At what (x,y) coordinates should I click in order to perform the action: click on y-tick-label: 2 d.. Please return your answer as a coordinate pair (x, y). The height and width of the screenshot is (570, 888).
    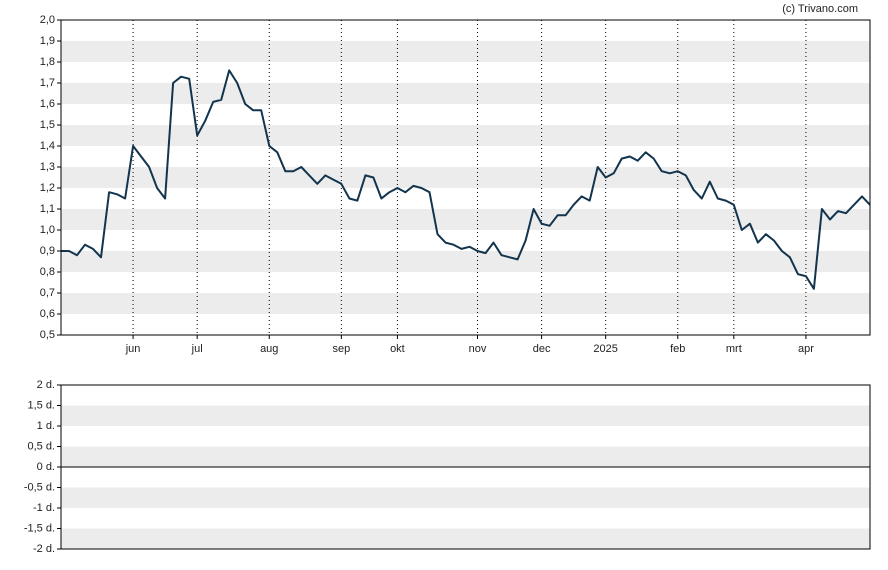
    Looking at the image, I should click on (46, 385).